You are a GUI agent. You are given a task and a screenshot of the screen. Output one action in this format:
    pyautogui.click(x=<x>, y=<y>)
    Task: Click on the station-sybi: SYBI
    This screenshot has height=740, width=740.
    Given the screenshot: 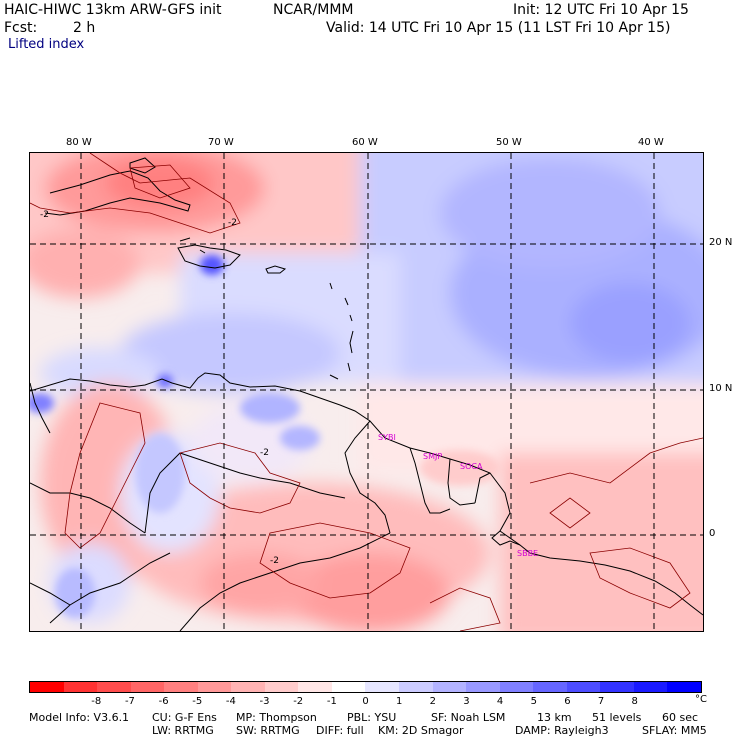 What is the action you would take?
    pyautogui.click(x=387, y=437)
    